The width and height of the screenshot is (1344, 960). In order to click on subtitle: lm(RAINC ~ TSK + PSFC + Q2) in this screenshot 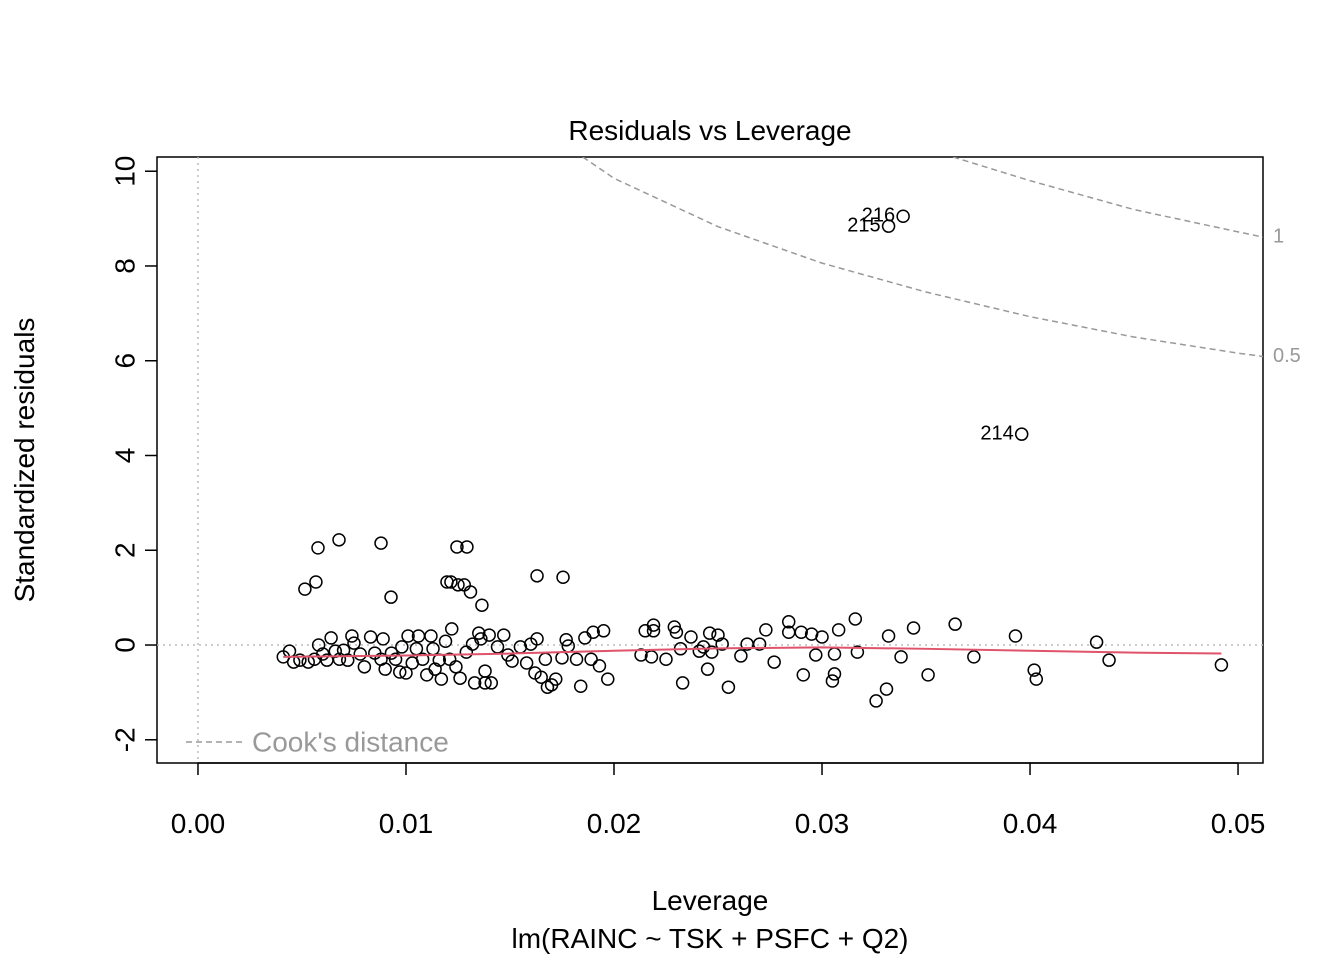, I will do `click(709, 938)`.